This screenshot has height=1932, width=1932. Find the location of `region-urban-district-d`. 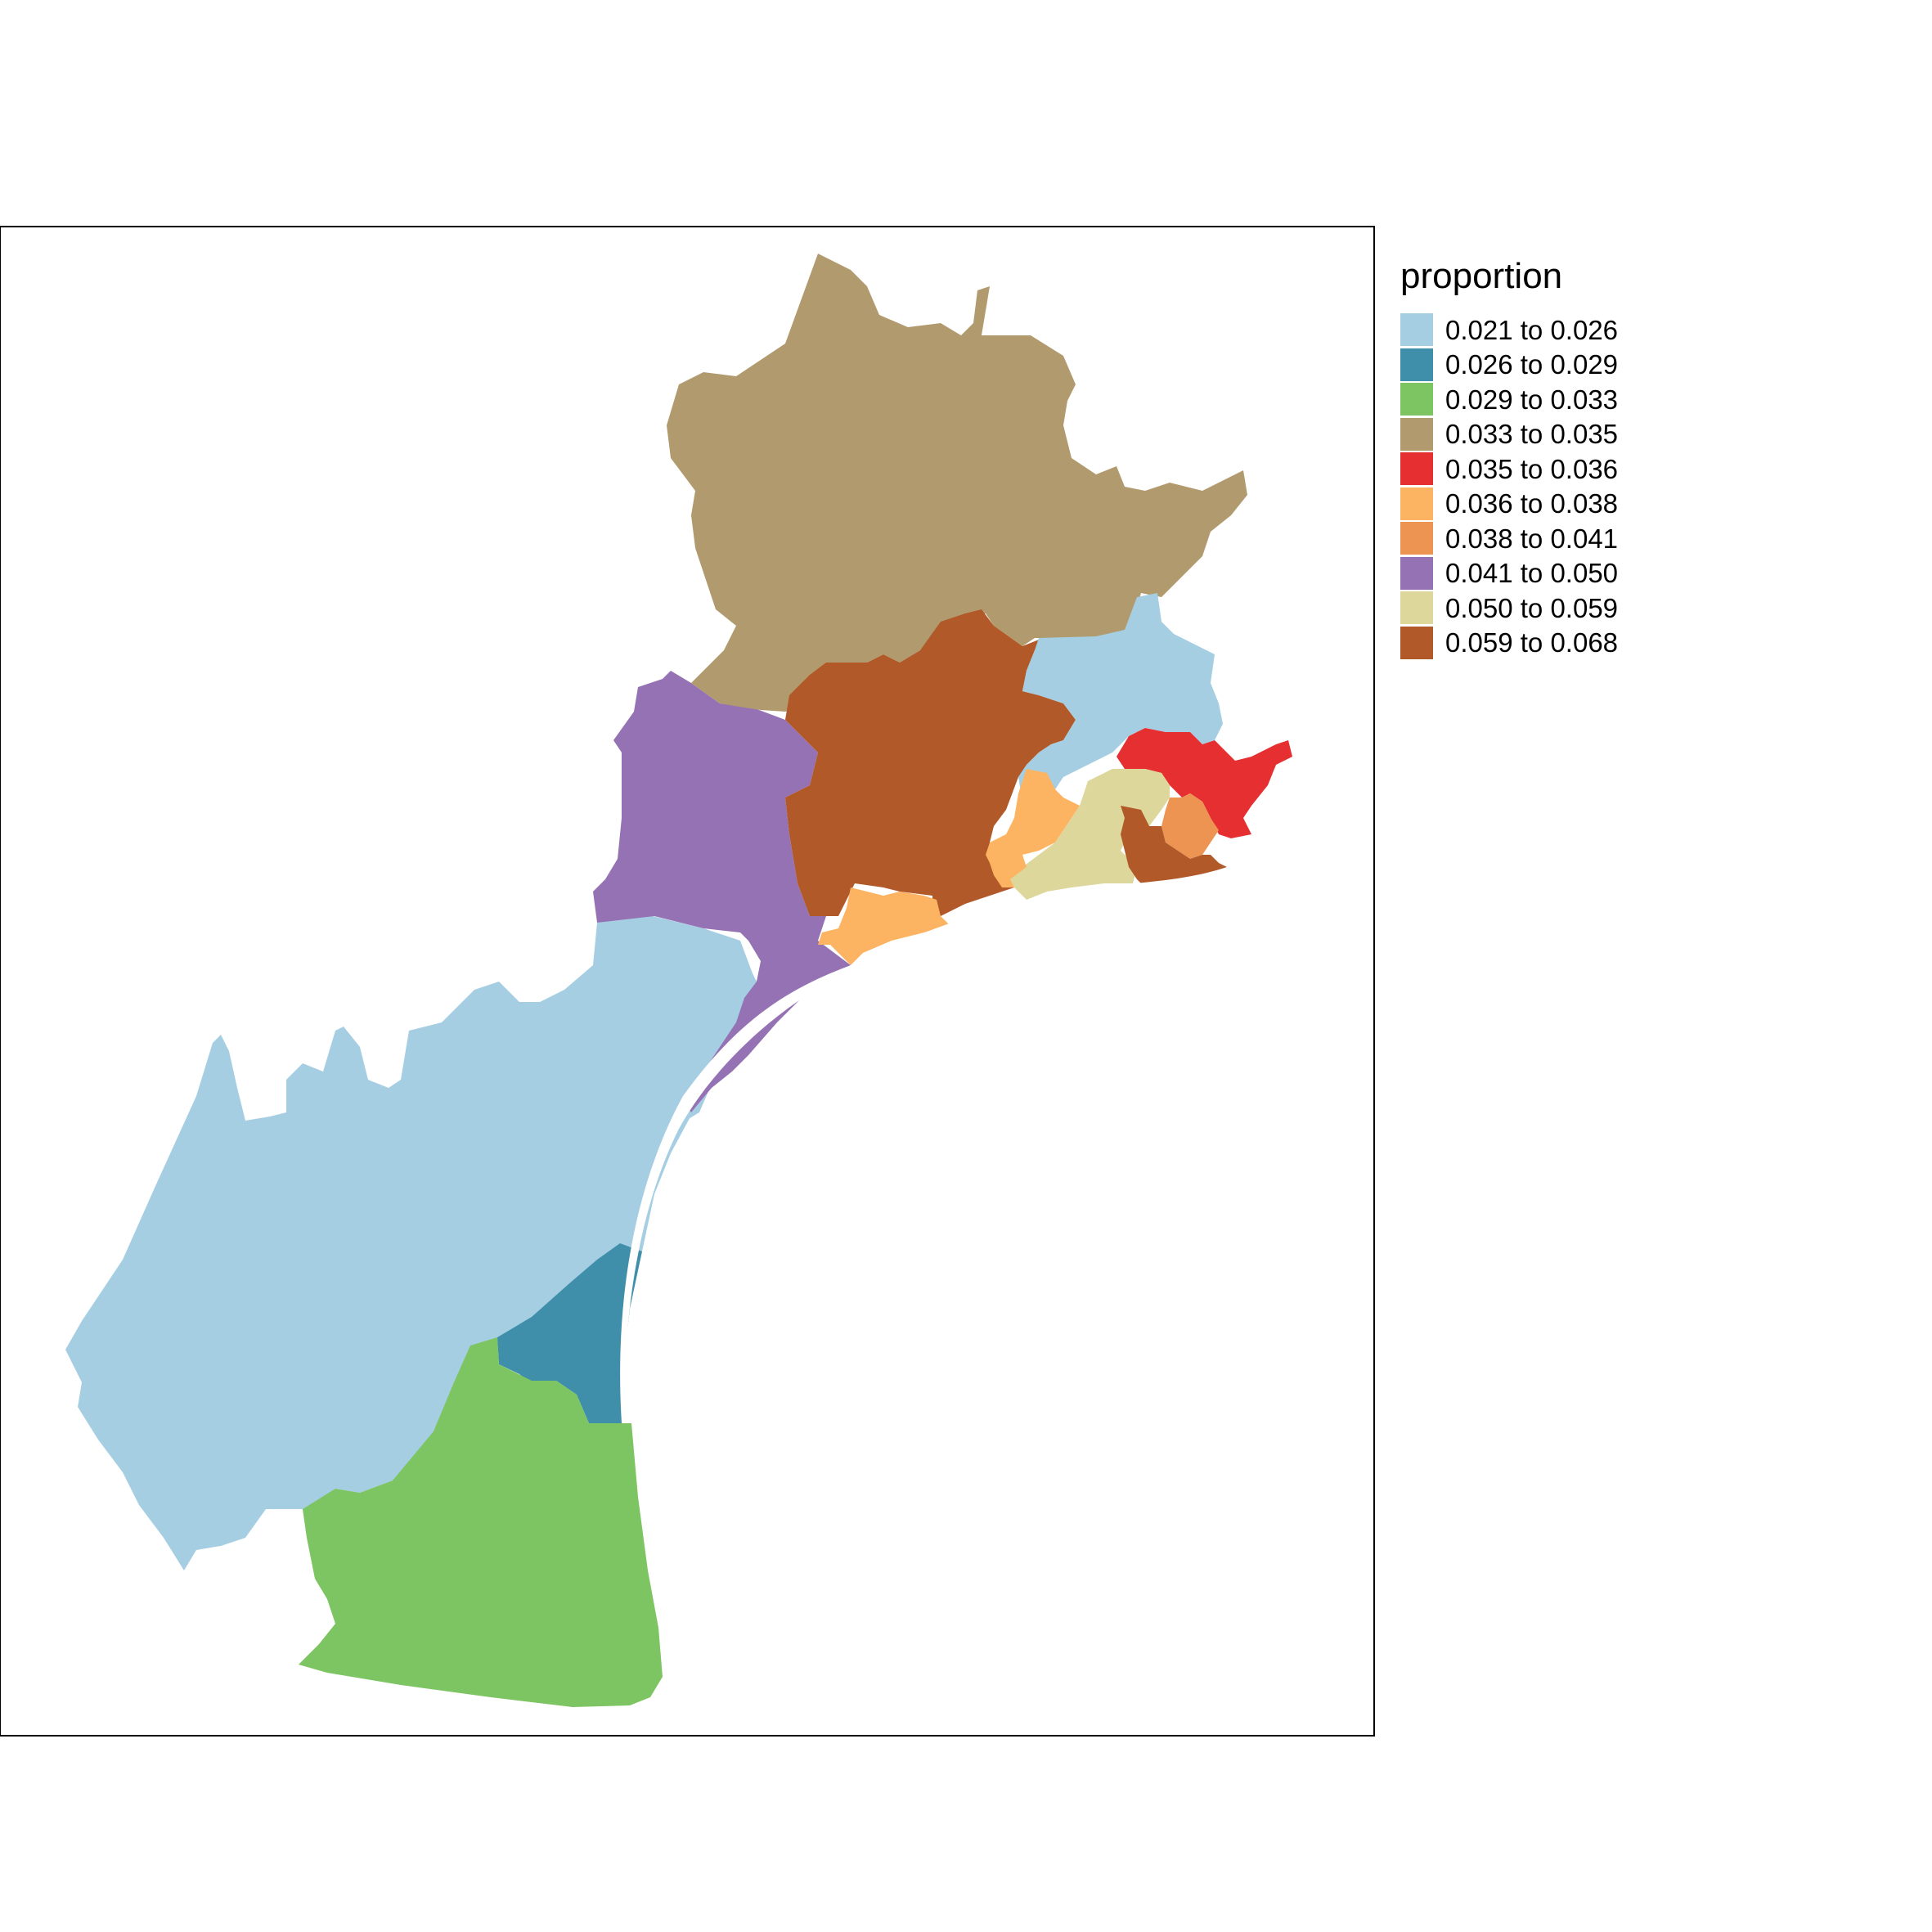

region-urban-district-d is located at coordinates (1174, 849).